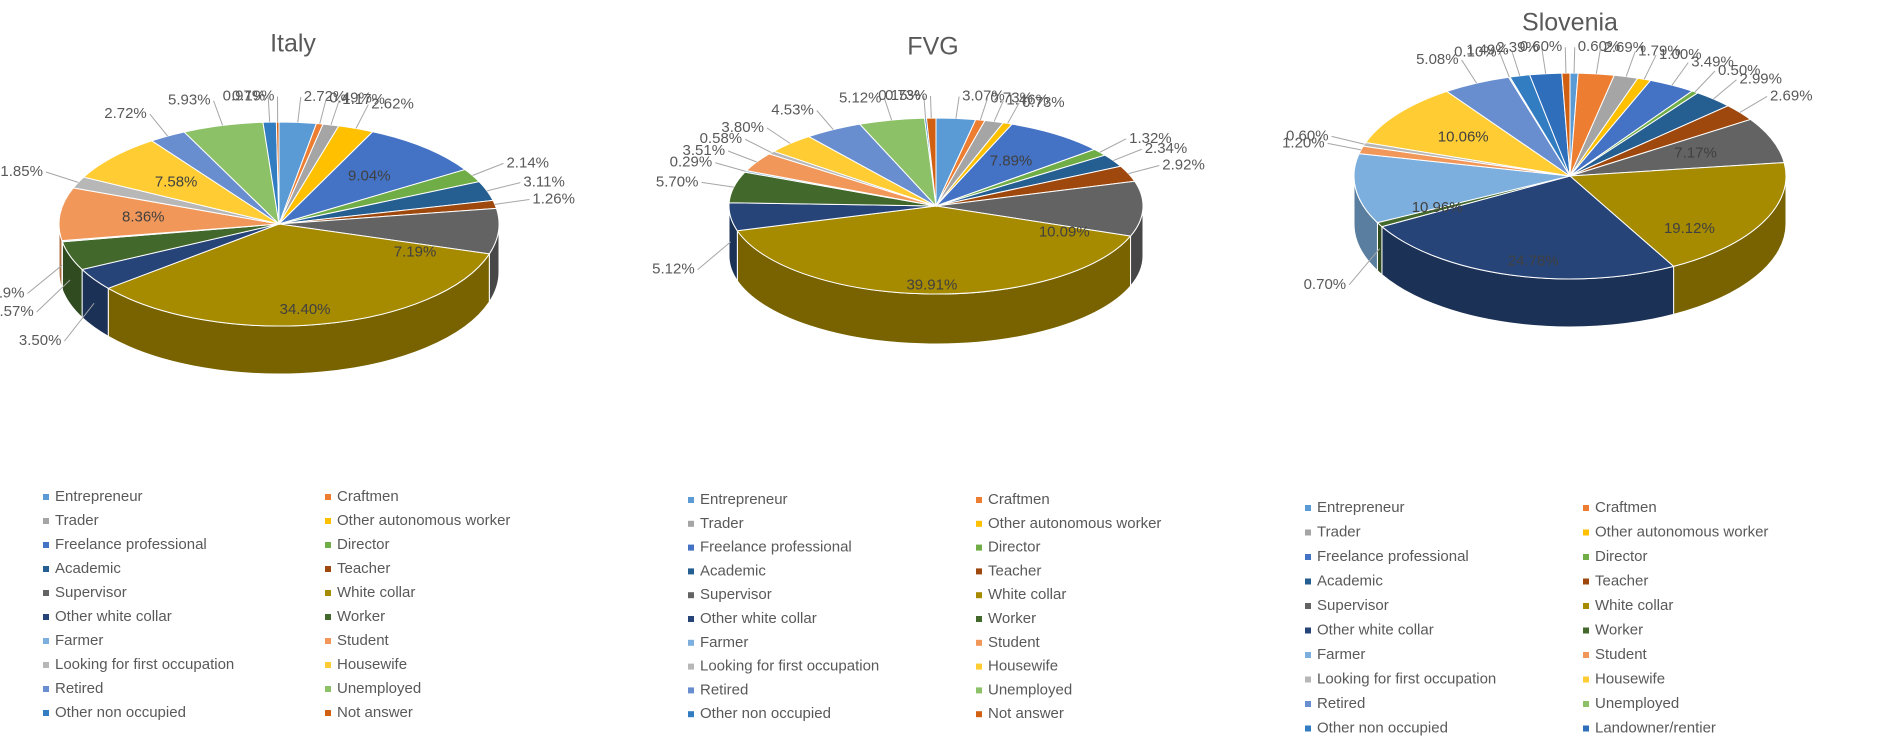  What do you see at coordinates (722, 523) in the screenshot?
I see `legend-label: Trader` at bounding box center [722, 523].